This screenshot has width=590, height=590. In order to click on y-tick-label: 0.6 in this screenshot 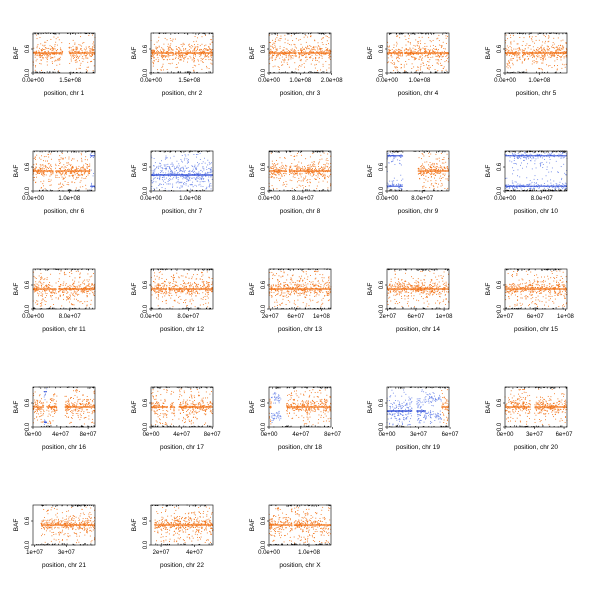, I will do `click(500, 48)`.